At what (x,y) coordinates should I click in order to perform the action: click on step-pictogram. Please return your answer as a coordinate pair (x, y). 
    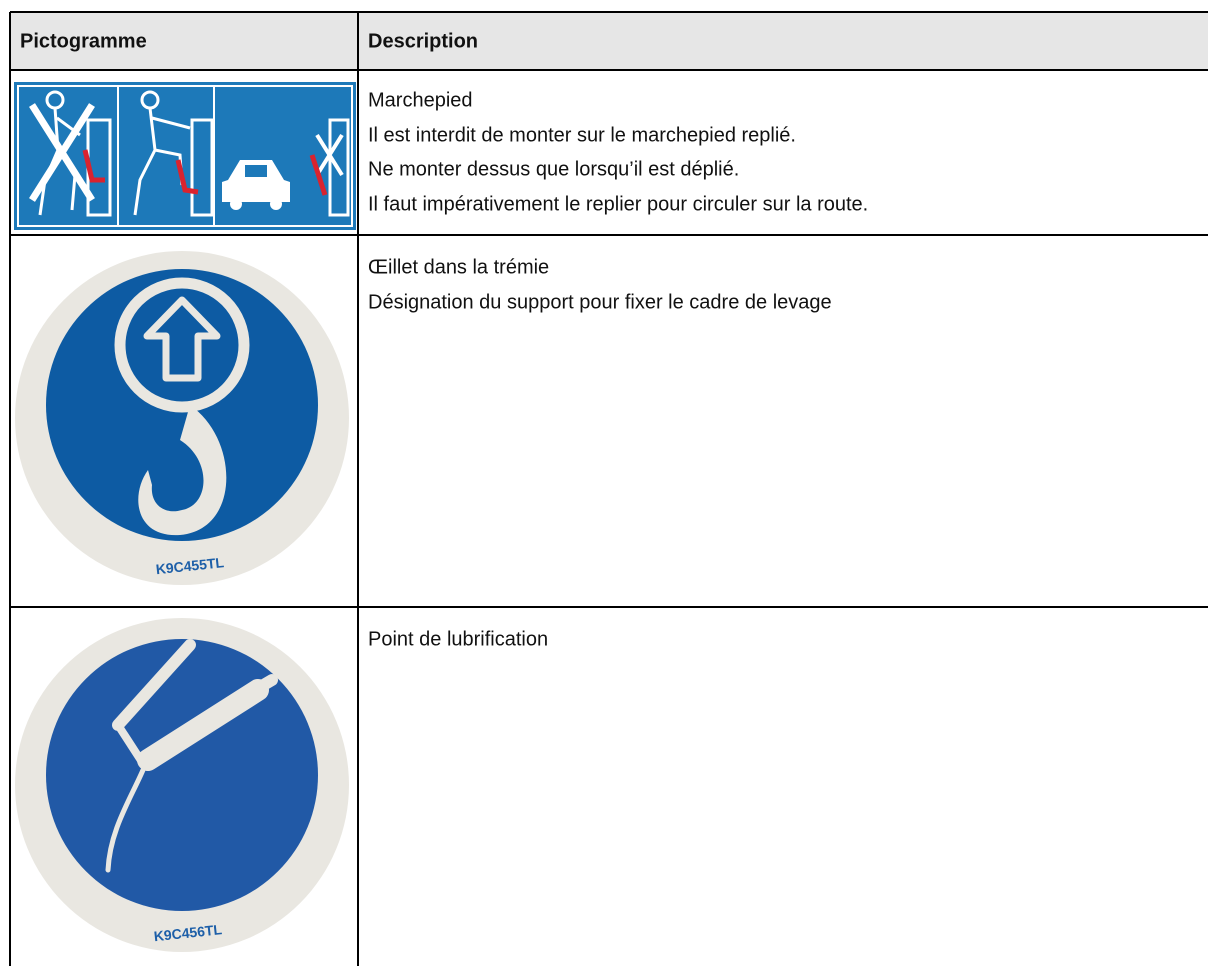
    Looking at the image, I should click on (185, 156).